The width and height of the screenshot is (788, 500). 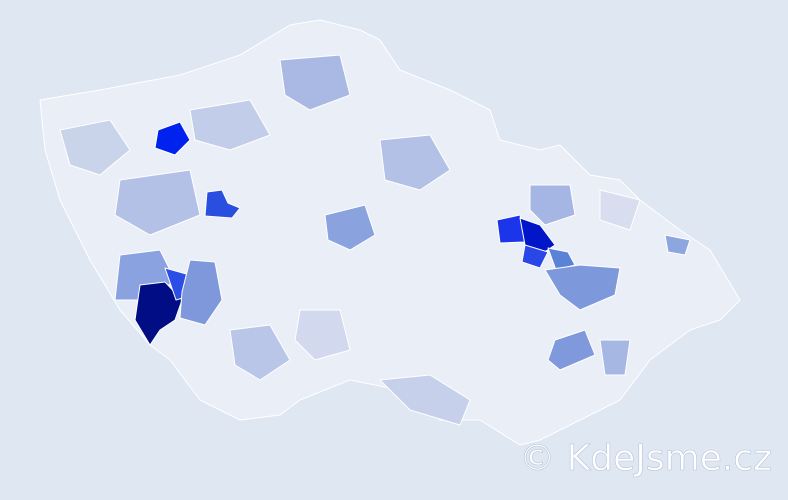 I want to click on watermark: © KdeJsme.cz, so click(x=645, y=458).